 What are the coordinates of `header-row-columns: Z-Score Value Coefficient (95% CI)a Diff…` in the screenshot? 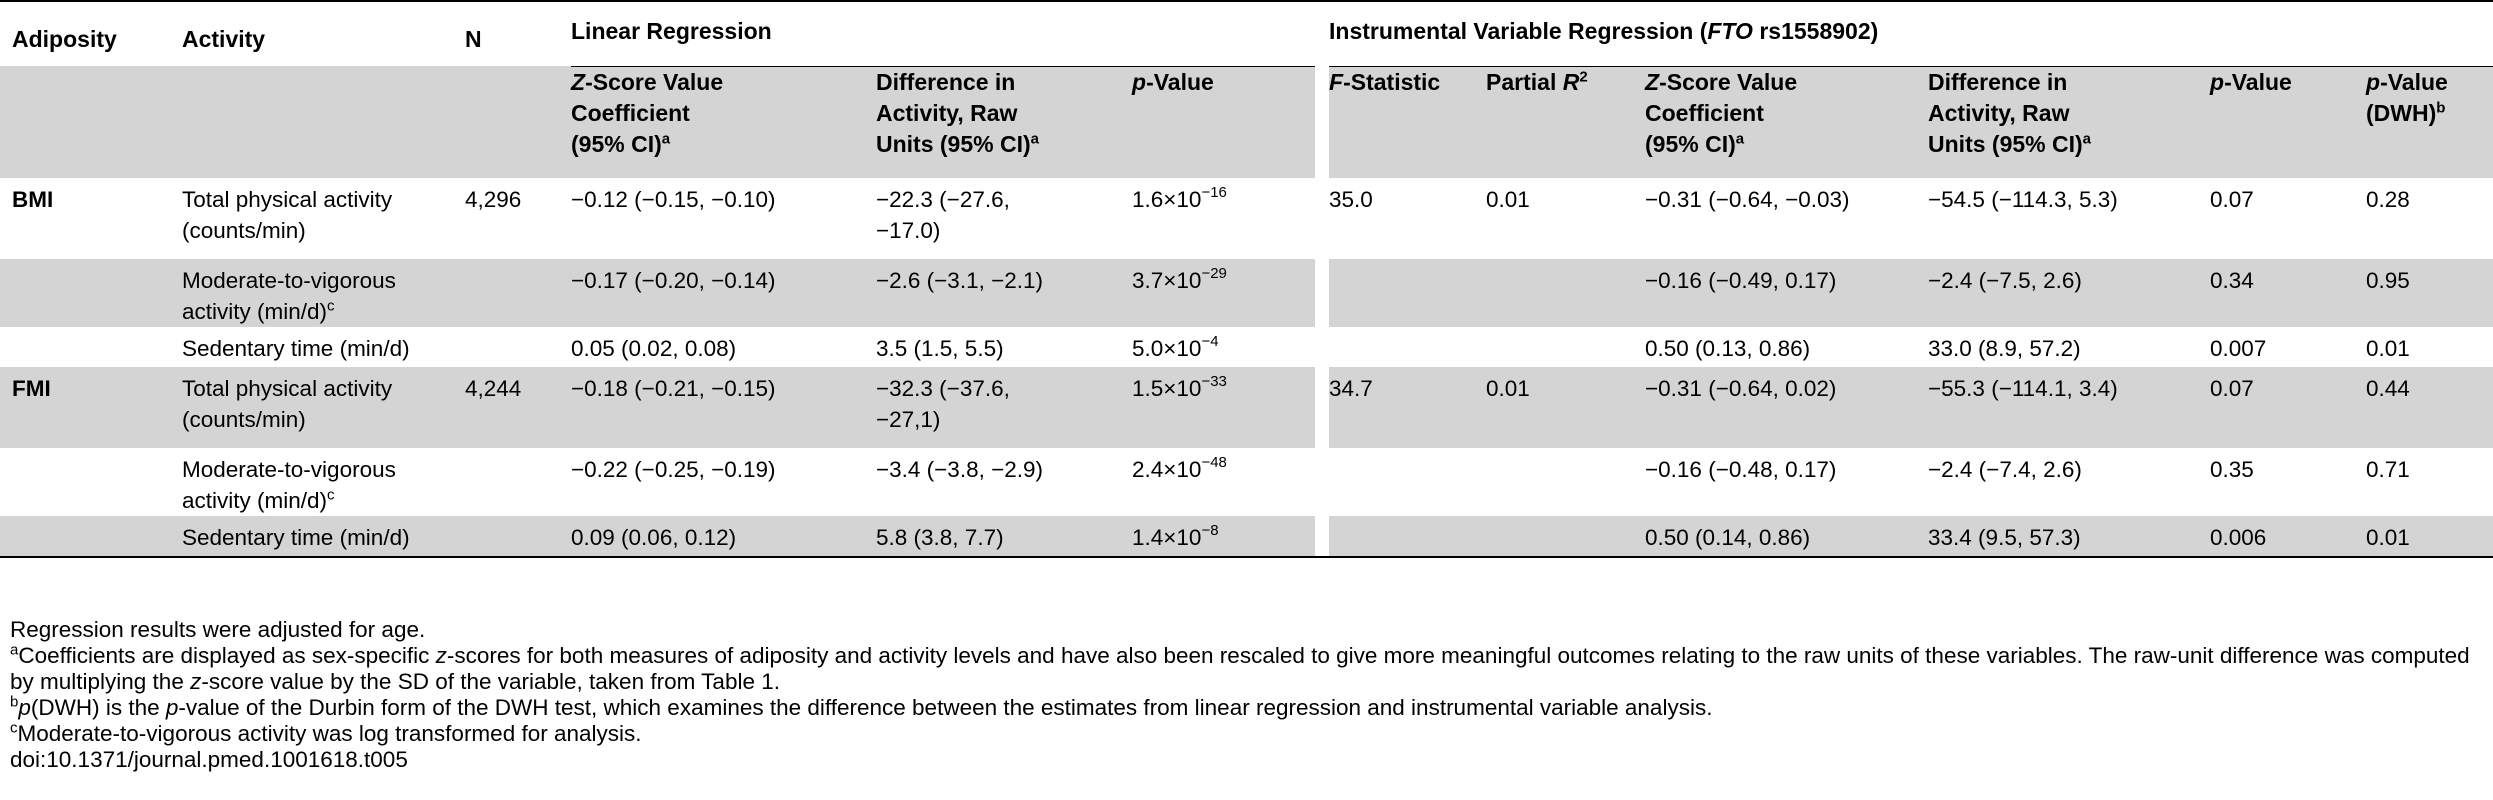 It's located at (1246, 122).